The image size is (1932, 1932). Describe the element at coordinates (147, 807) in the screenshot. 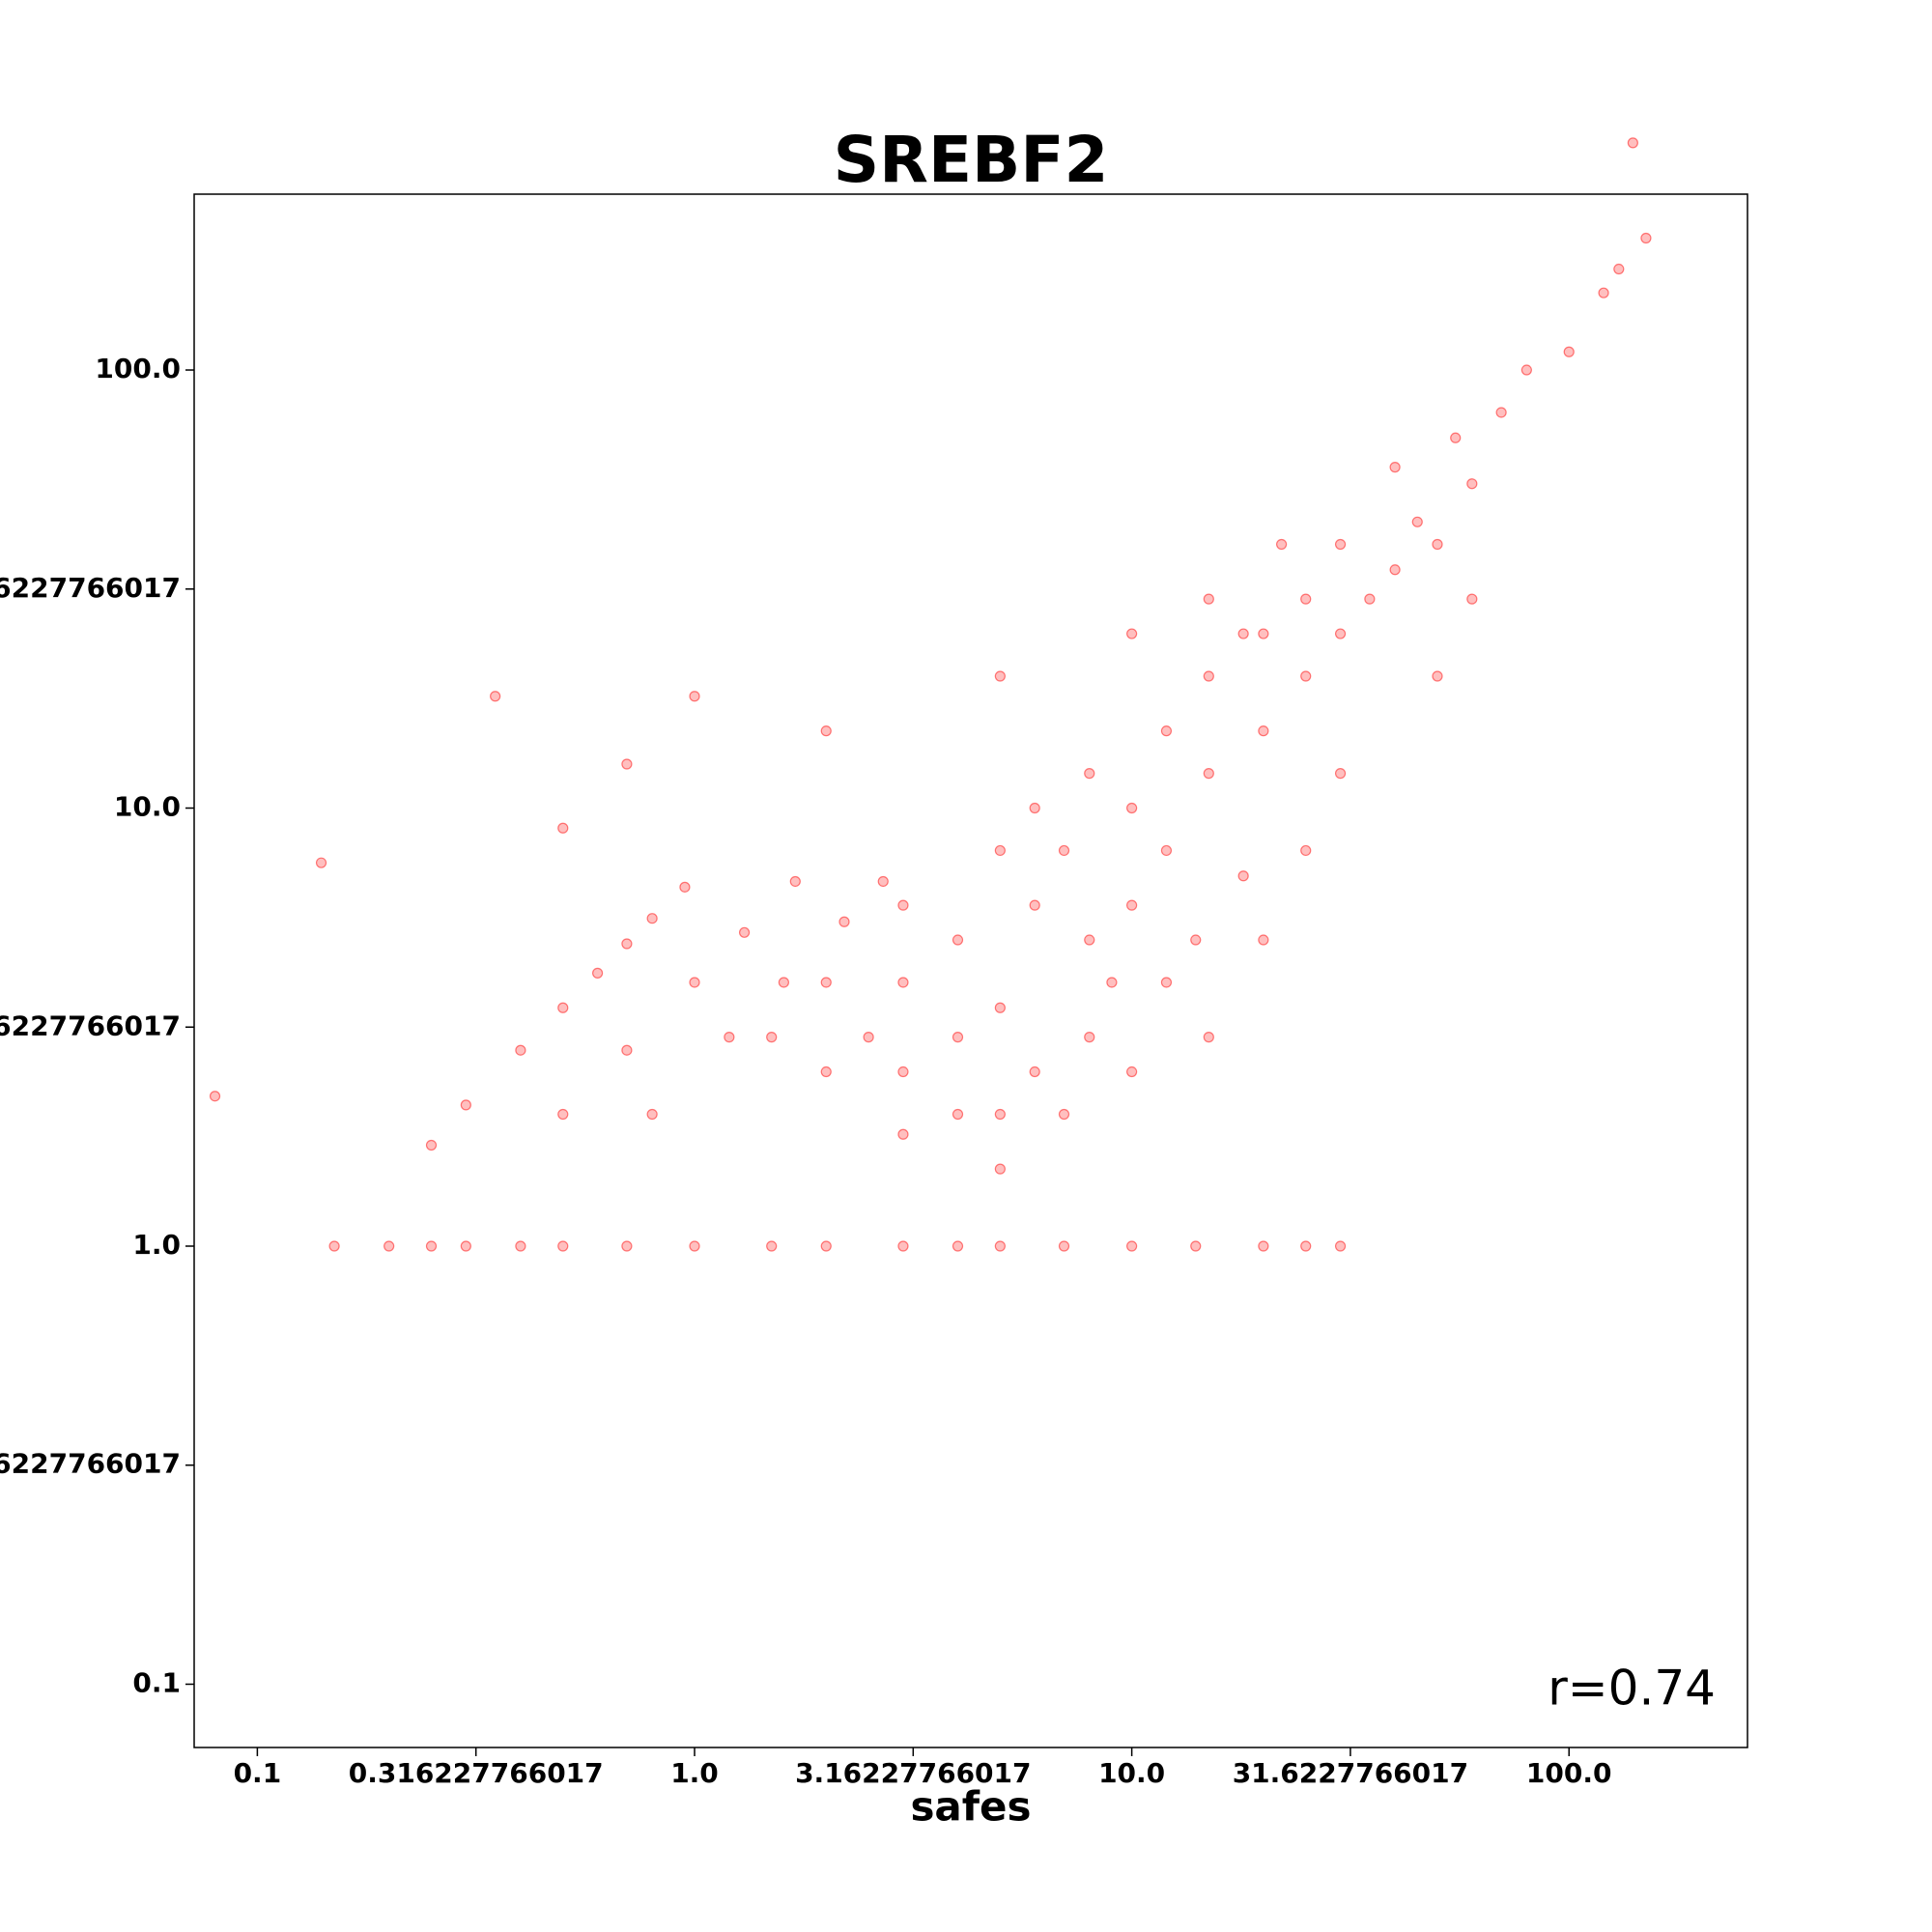

I see `y-tick-label: 10.0` at that location.